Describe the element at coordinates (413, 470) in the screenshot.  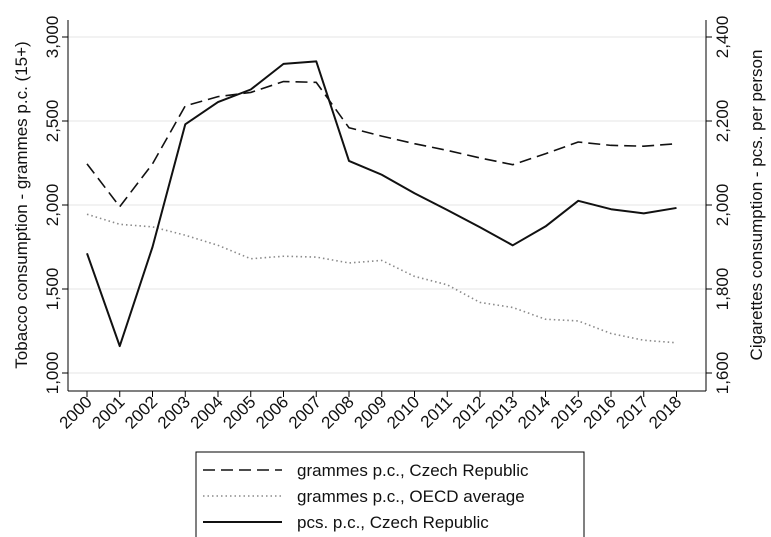
I see `legend-label-0: grammes p.c., Czech Republic` at that location.